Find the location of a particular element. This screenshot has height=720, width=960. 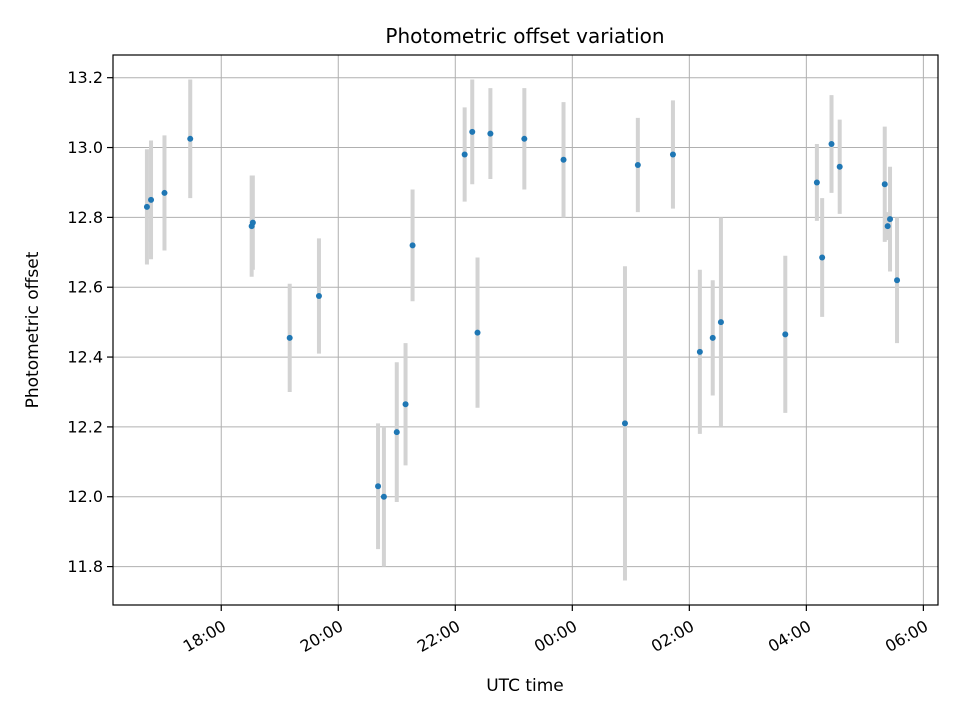

x-axis-title: UTC time is located at coordinates (525, 686).